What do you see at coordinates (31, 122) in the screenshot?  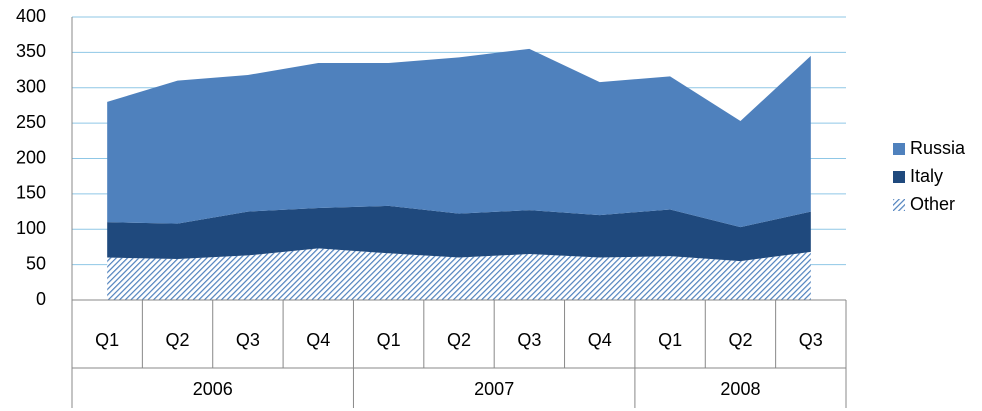 I see `y-tick-label: 250` at bounding box center [31, 122].